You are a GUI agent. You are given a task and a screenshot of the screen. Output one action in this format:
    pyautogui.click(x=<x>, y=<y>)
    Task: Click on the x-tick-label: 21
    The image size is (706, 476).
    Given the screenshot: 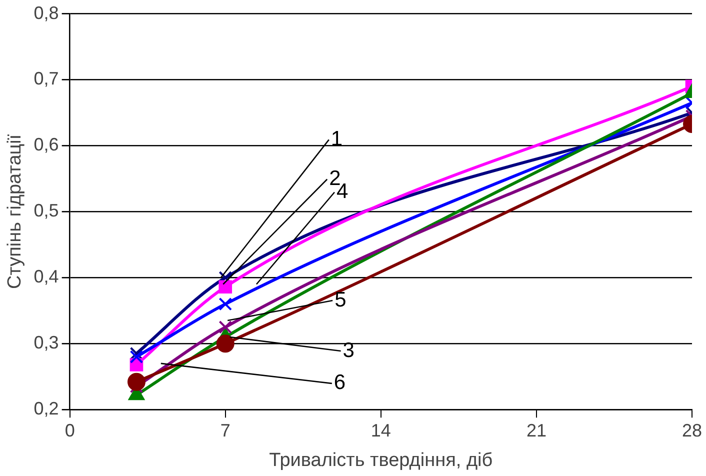 What is the action you would take?
    pyautogui.click(x=536, y=430)
    